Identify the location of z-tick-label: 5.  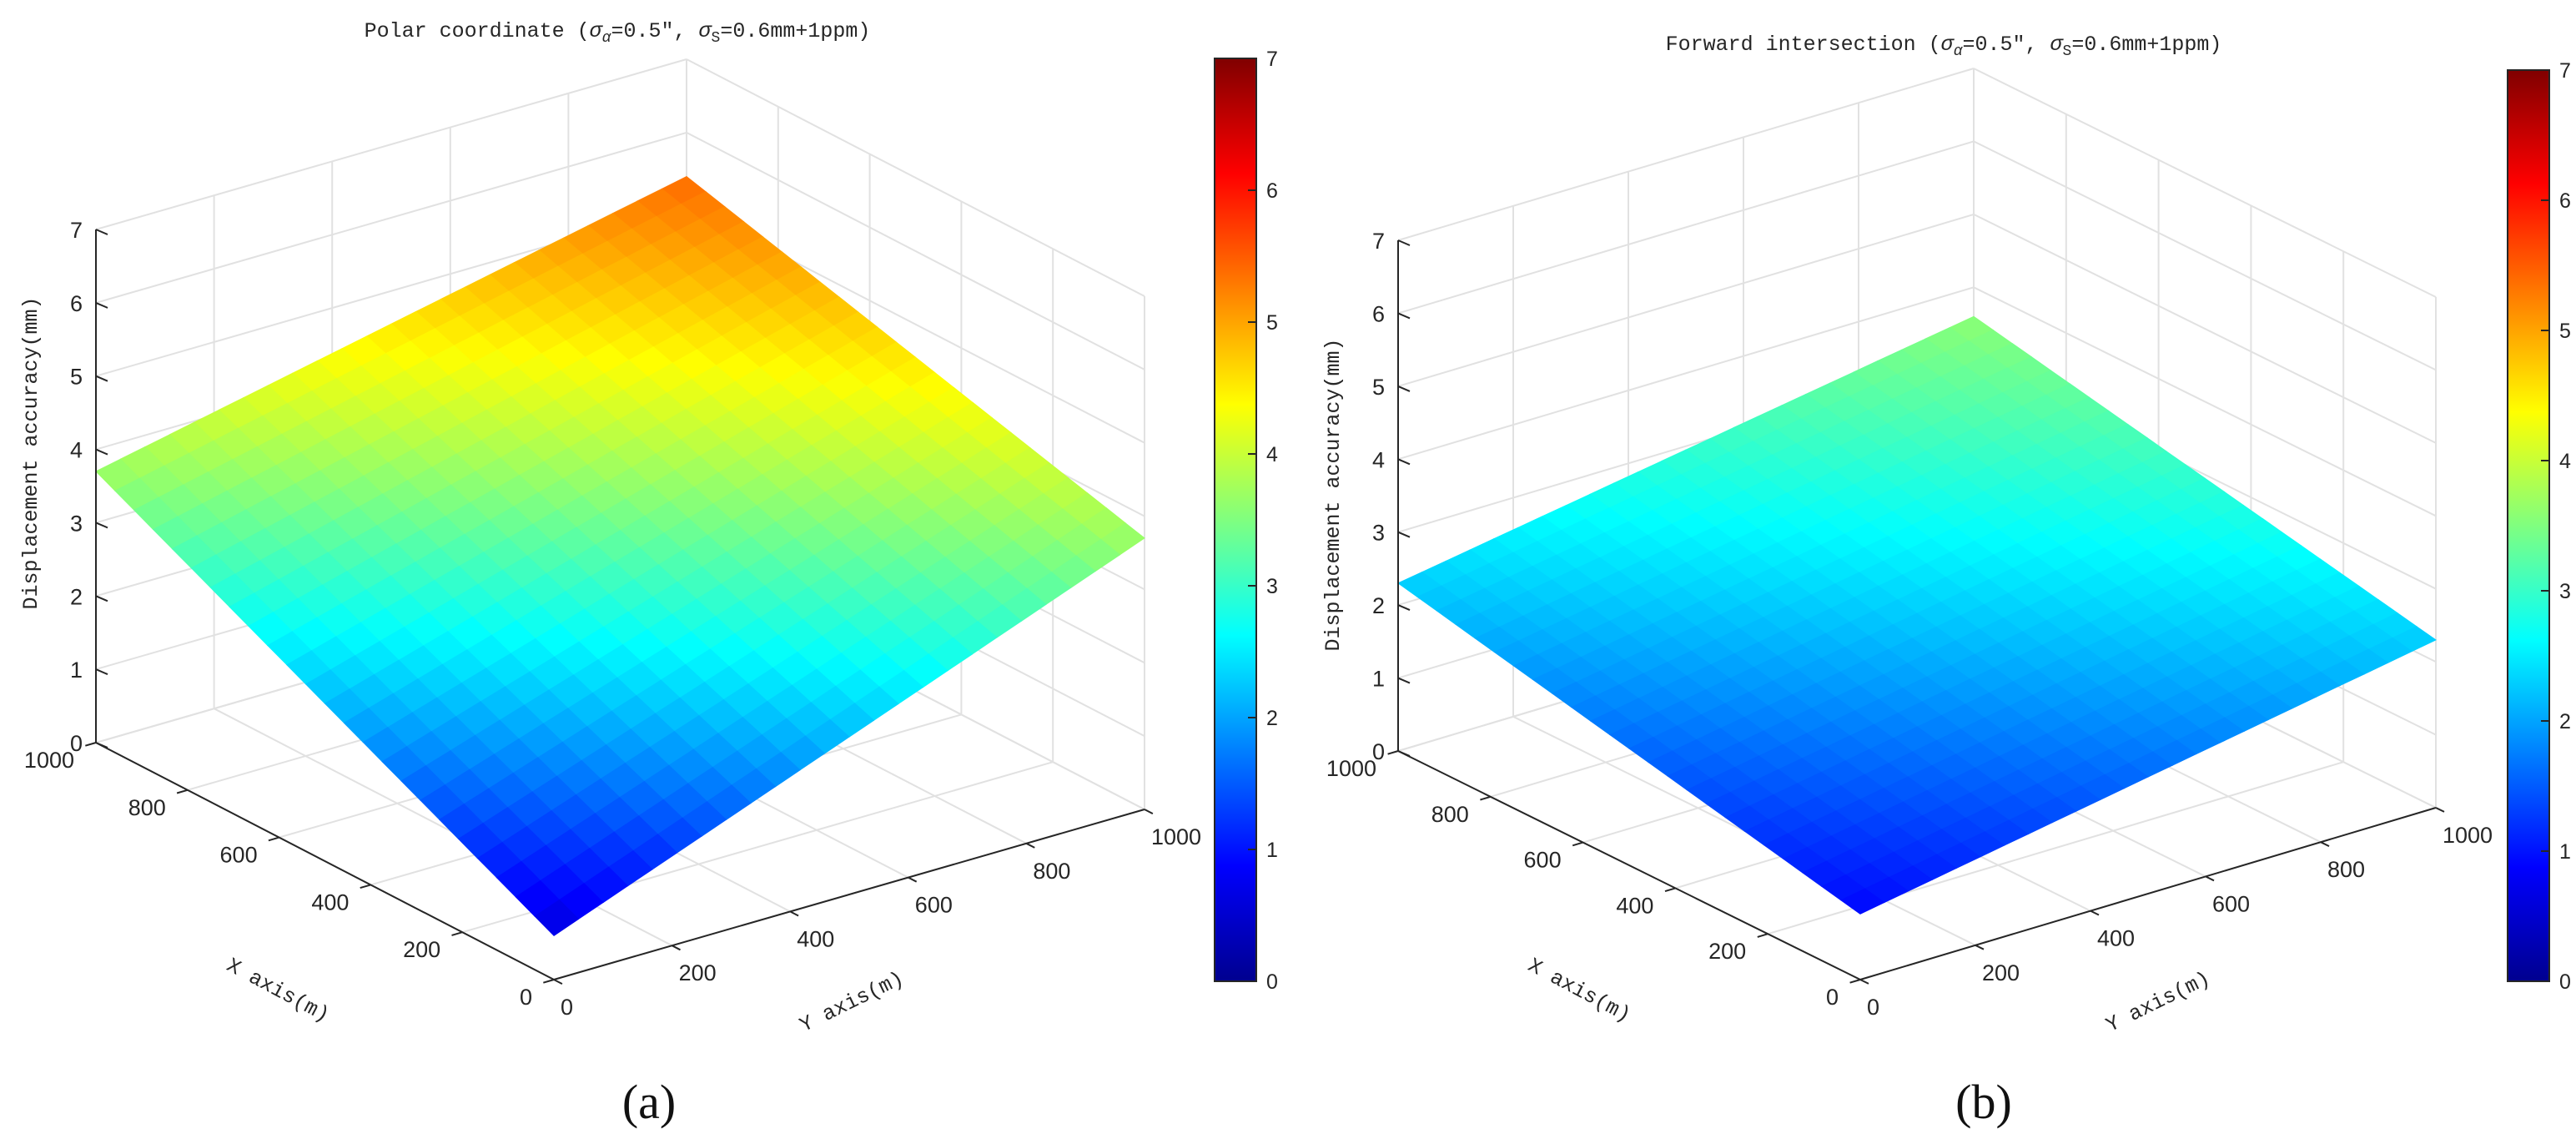
(76, 377).